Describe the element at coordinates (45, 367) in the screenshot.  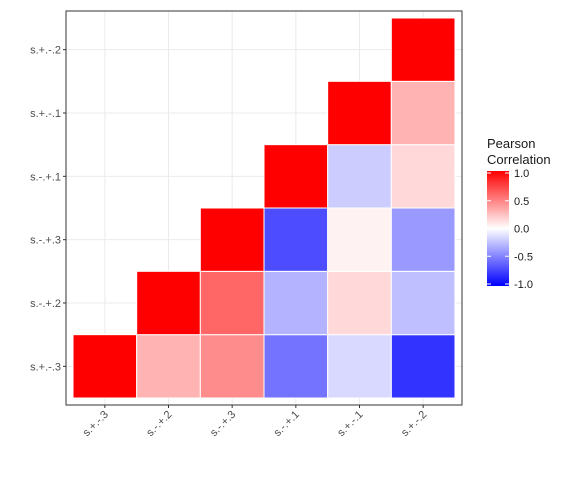
I see `y-tick-label: s.+.-.3` at that location.